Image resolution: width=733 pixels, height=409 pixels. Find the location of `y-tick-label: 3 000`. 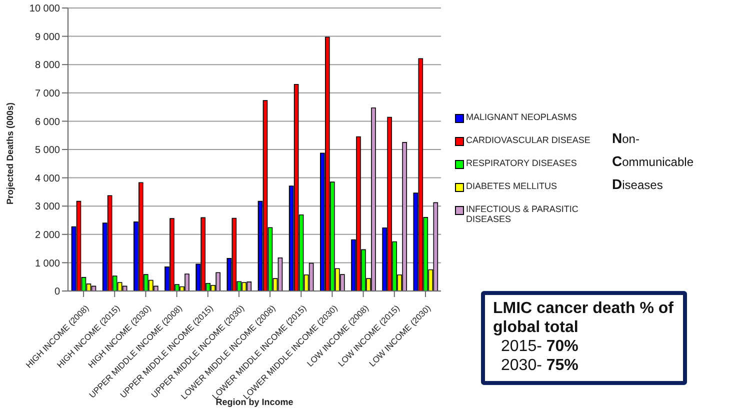

y-tick-label: 3 000 is located at coordinates (47, 207).